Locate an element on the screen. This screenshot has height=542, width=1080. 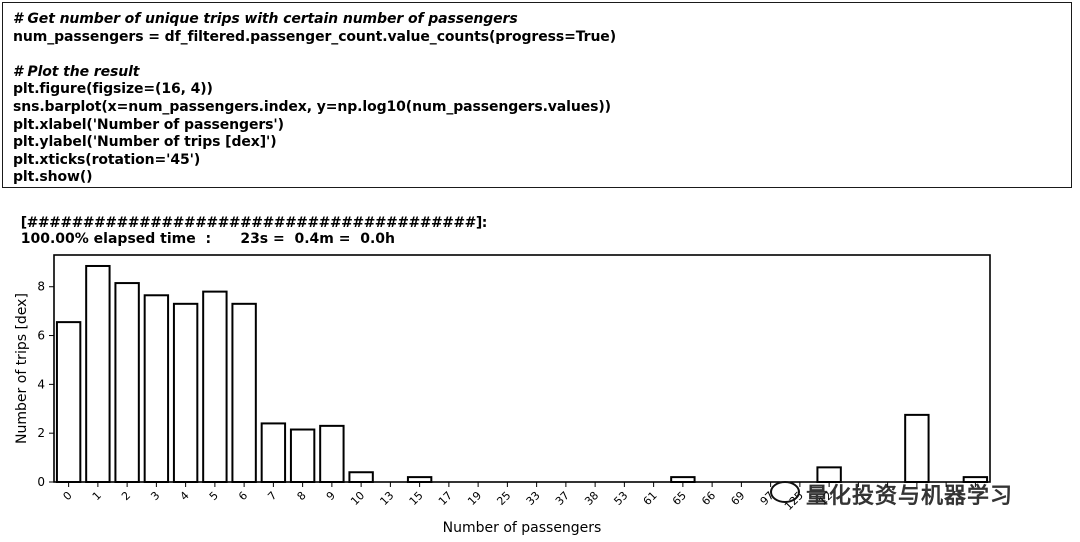
x-tick-label-4: 4 is located at coordinates (185, 496).